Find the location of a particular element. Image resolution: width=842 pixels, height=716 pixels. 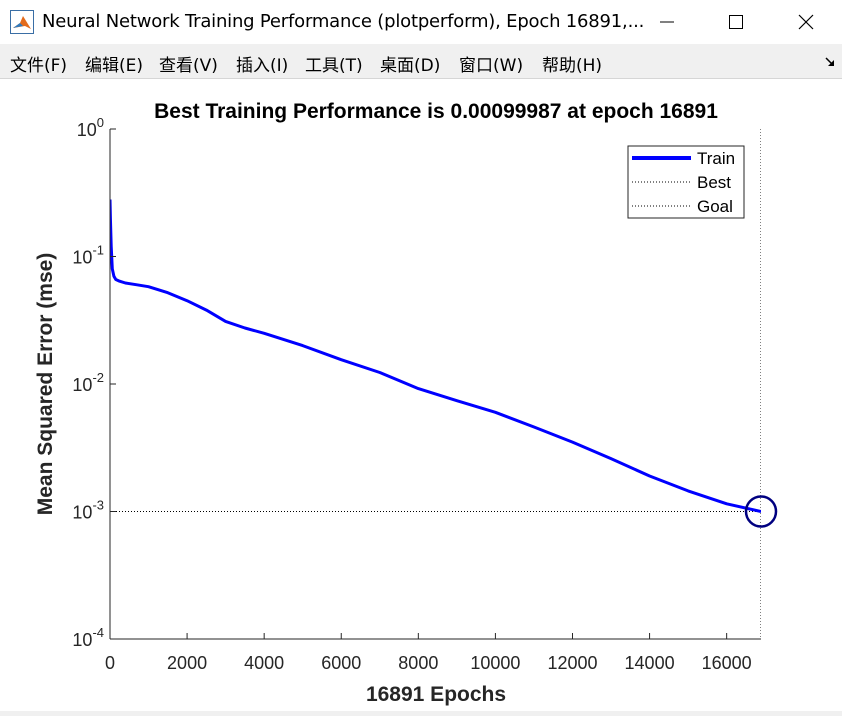

menu-edit: 编辑(E) is located at coordinates (114, 66).